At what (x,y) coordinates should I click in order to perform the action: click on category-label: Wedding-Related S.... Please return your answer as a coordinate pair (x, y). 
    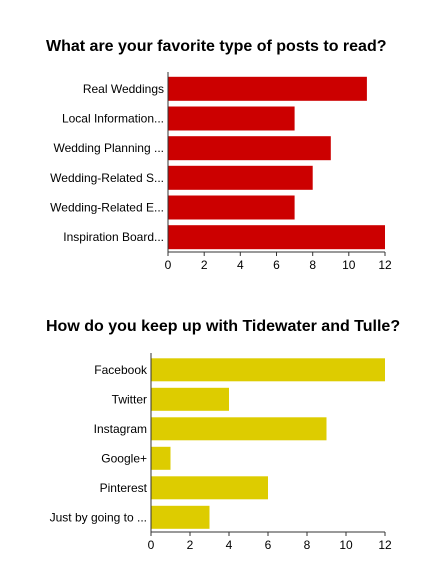
    Looking at the image, I should click on (107, 178).